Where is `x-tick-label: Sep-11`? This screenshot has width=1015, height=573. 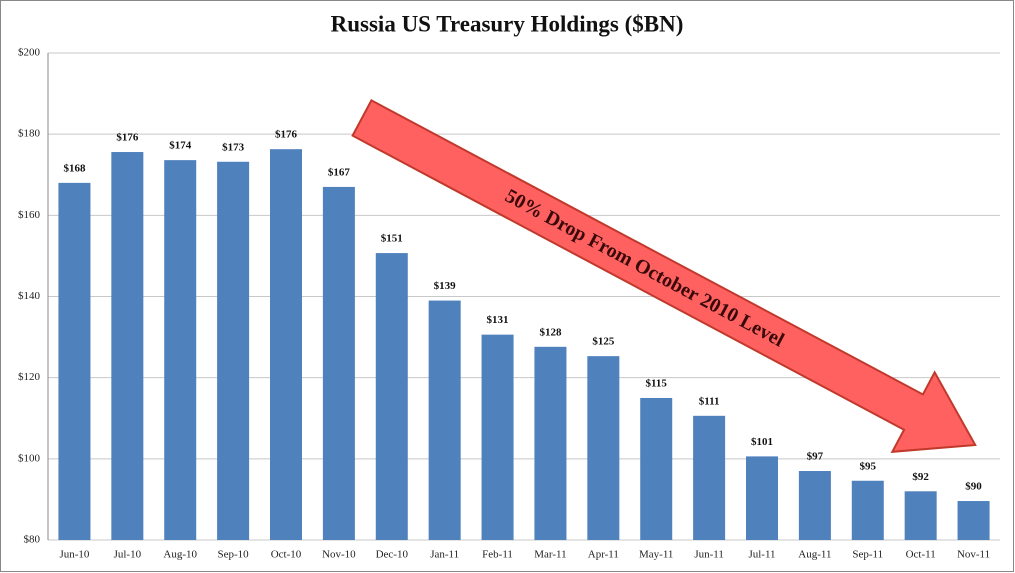
x-tick-label: Sep-11 is located at coordinates (867, 555).